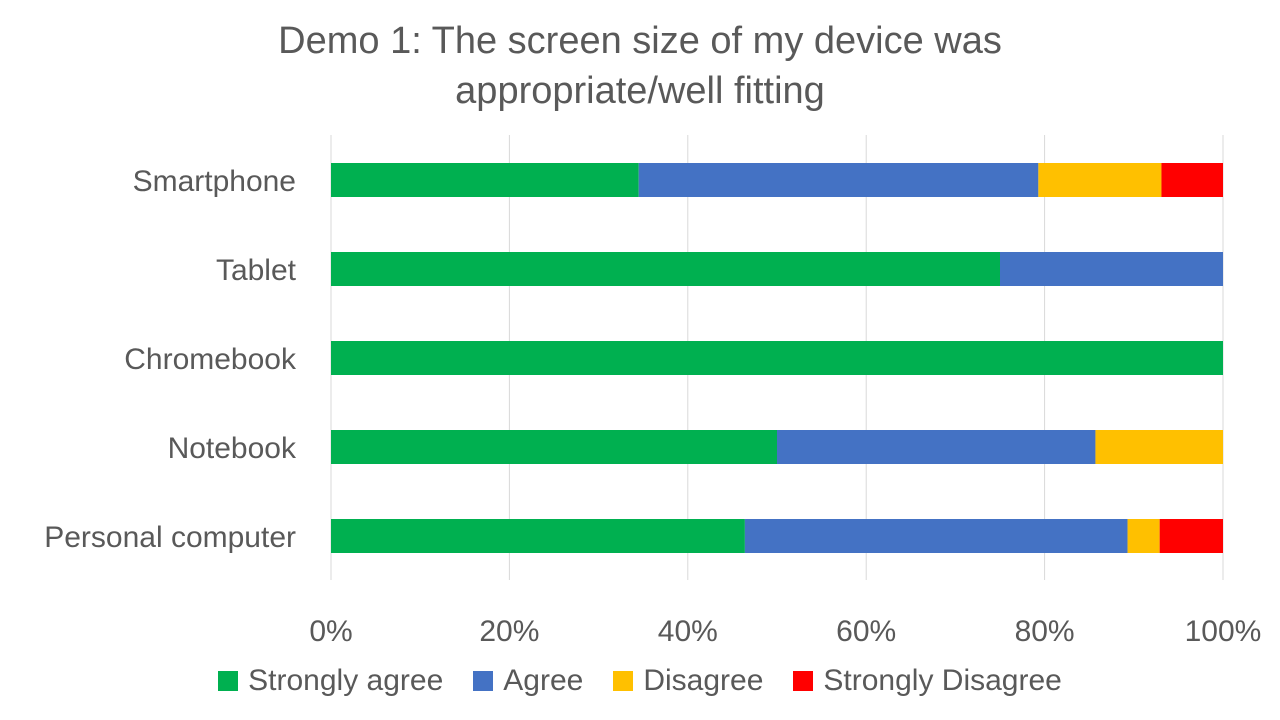  What do you see at coordinates (210, 359) in the screenshot?
I see `category-label: Chromebook` at bounding box center [210, 359].